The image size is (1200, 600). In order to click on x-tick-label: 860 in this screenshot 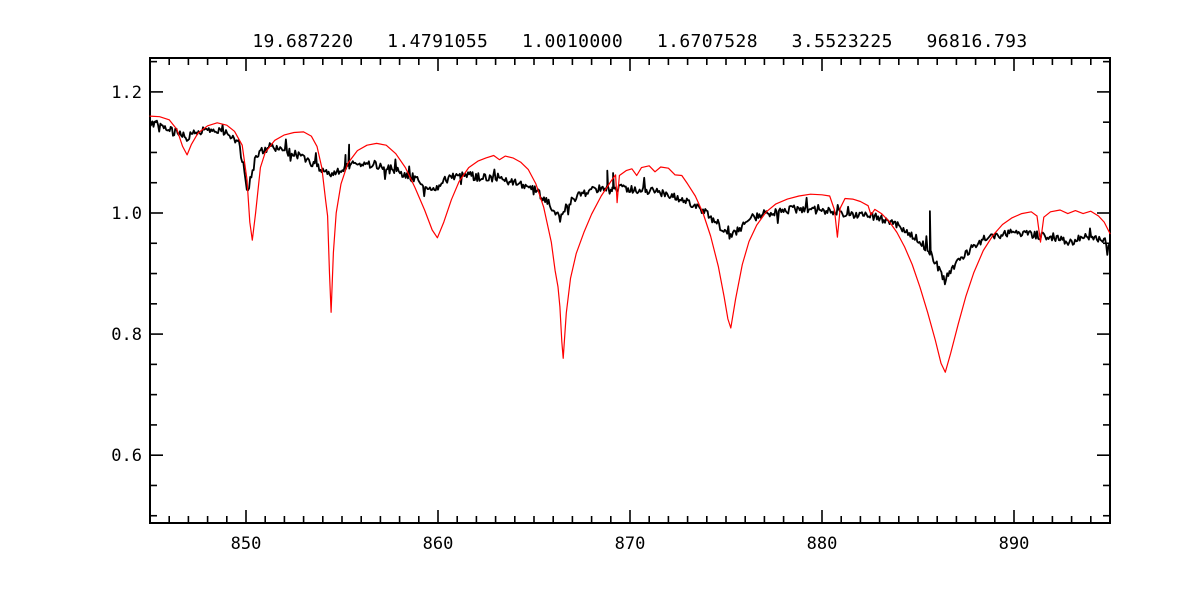, I will do `click(438, 544)`.